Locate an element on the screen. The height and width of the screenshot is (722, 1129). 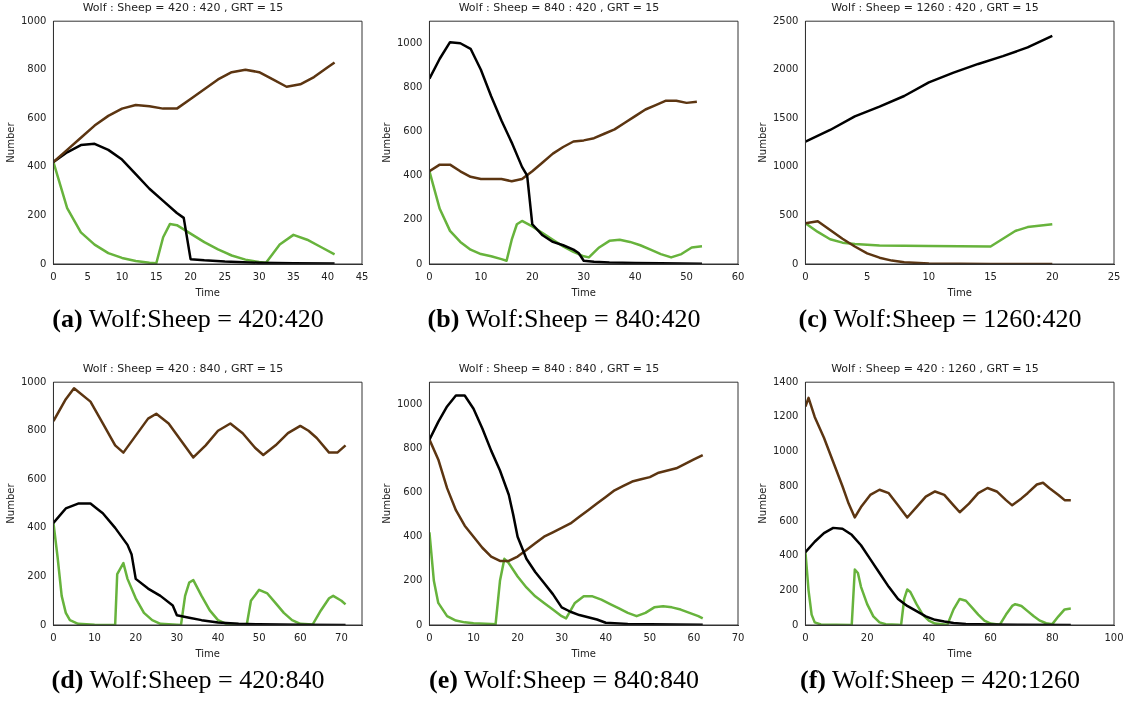
text: (d) Wolf:Sheep = 420:840 is located at coordinates (188, 680).